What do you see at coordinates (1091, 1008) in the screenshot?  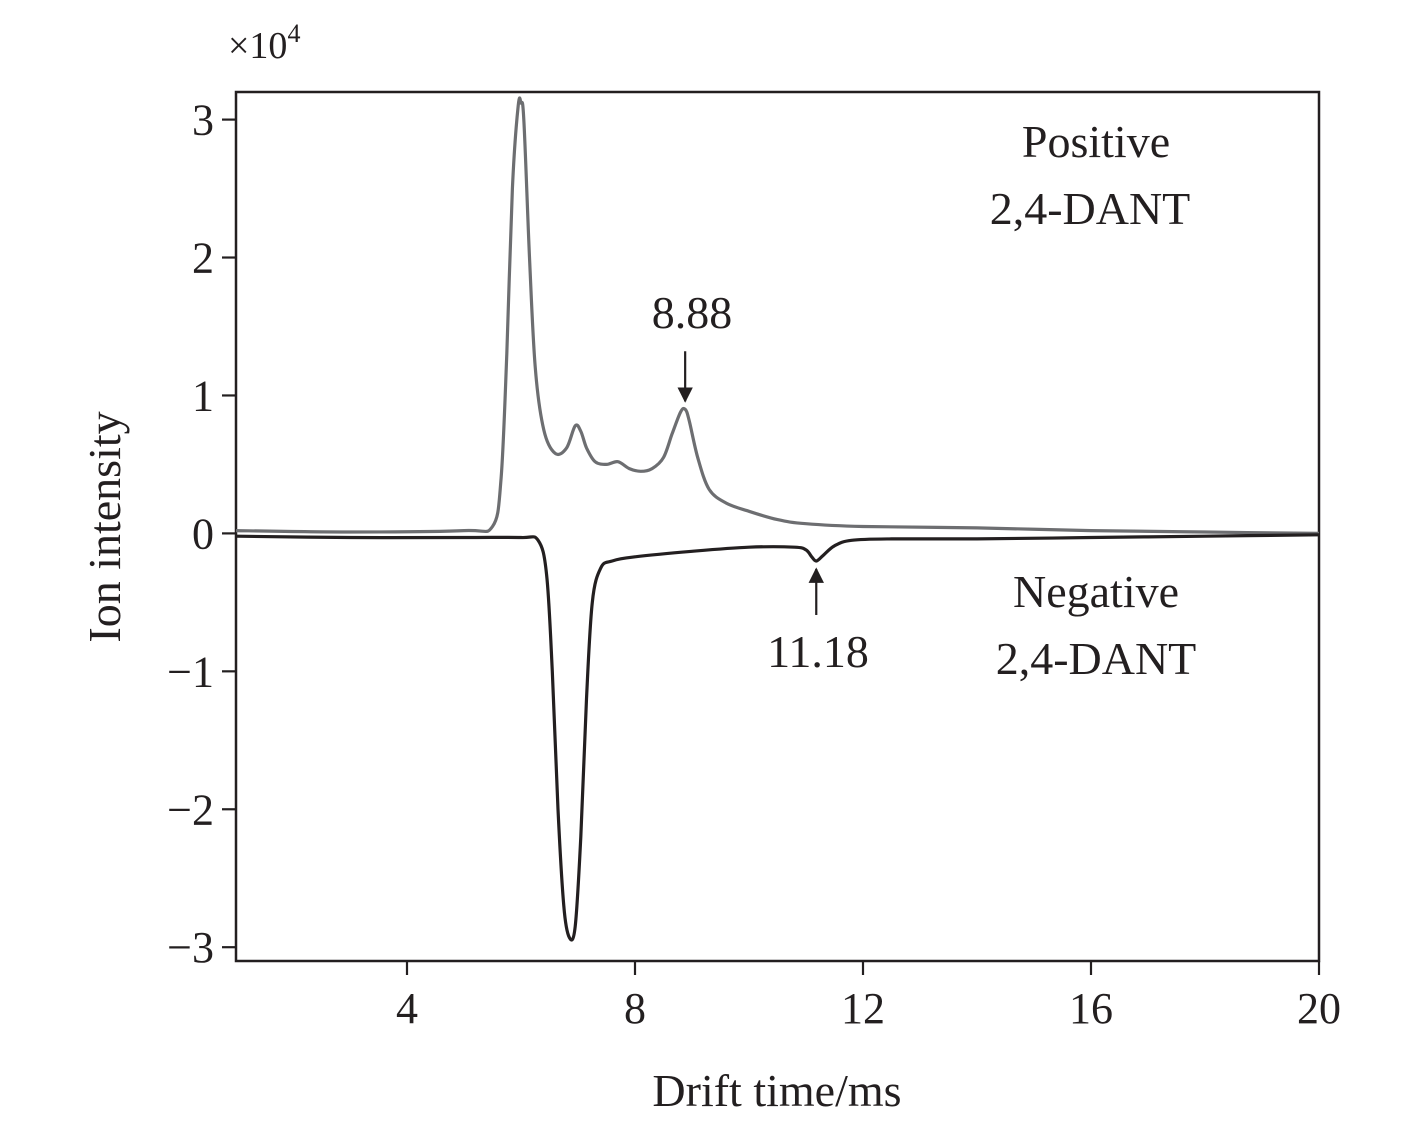 I see `x-tick-label: 16` at bounding box center [1091, 1008].